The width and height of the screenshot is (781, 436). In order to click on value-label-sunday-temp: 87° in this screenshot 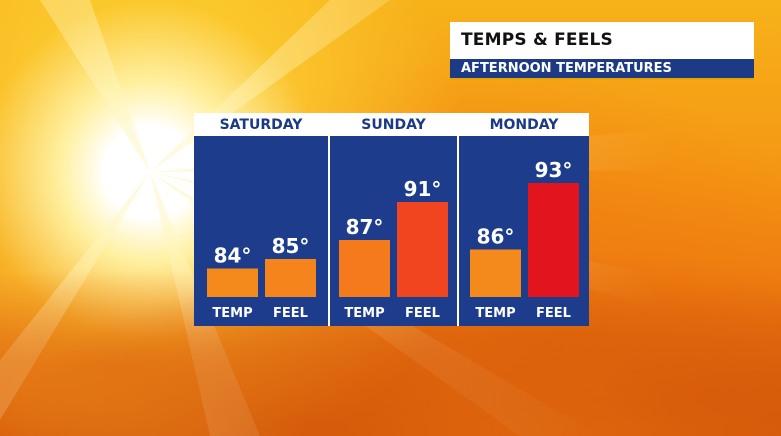, I will do `click(365, 227)`.